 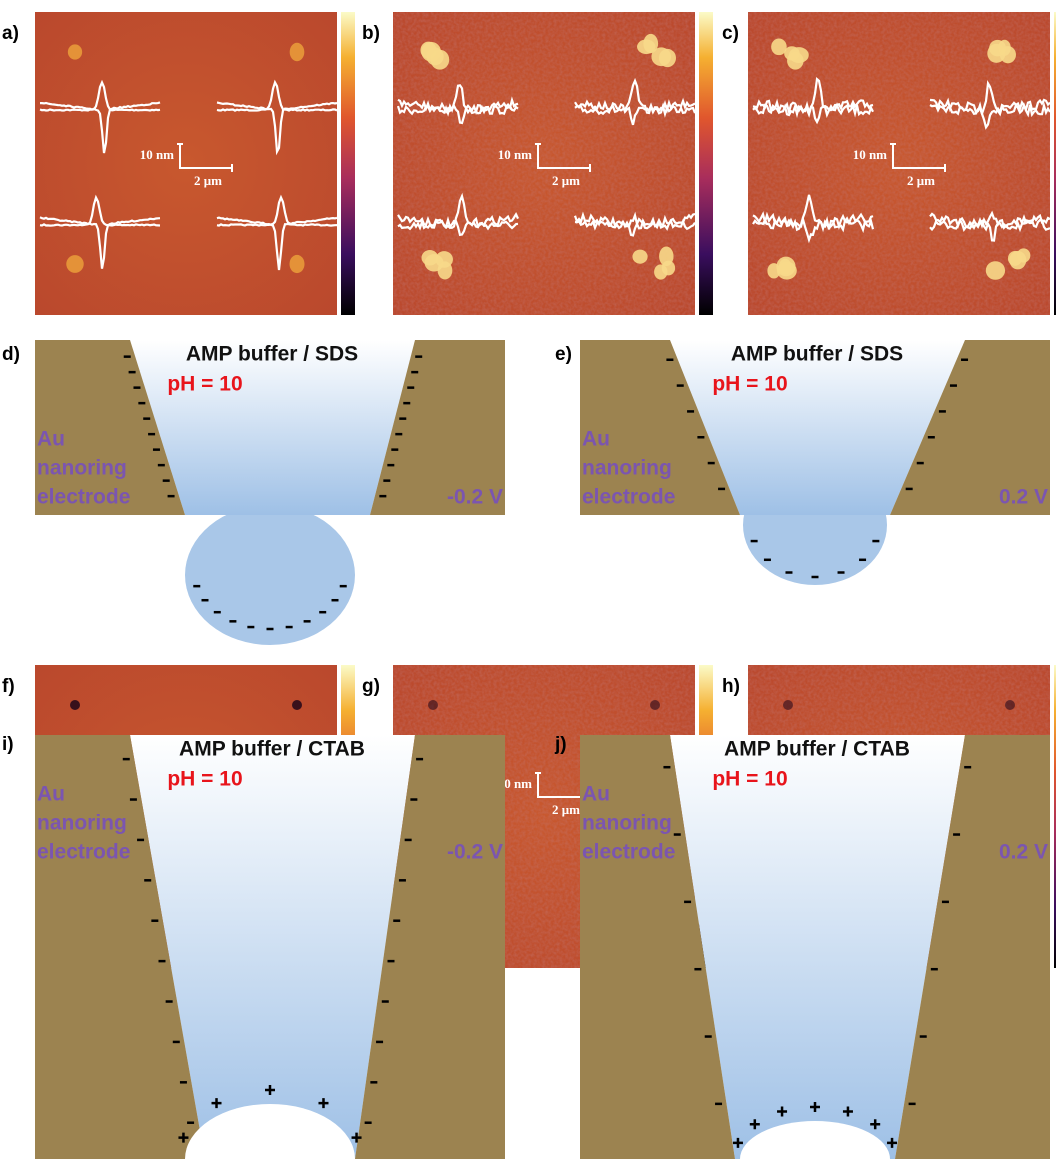 What do you see at coordinates (371, 33) in the screenshot?
I see `panel-label: b)` at bounding box center [371, 33].